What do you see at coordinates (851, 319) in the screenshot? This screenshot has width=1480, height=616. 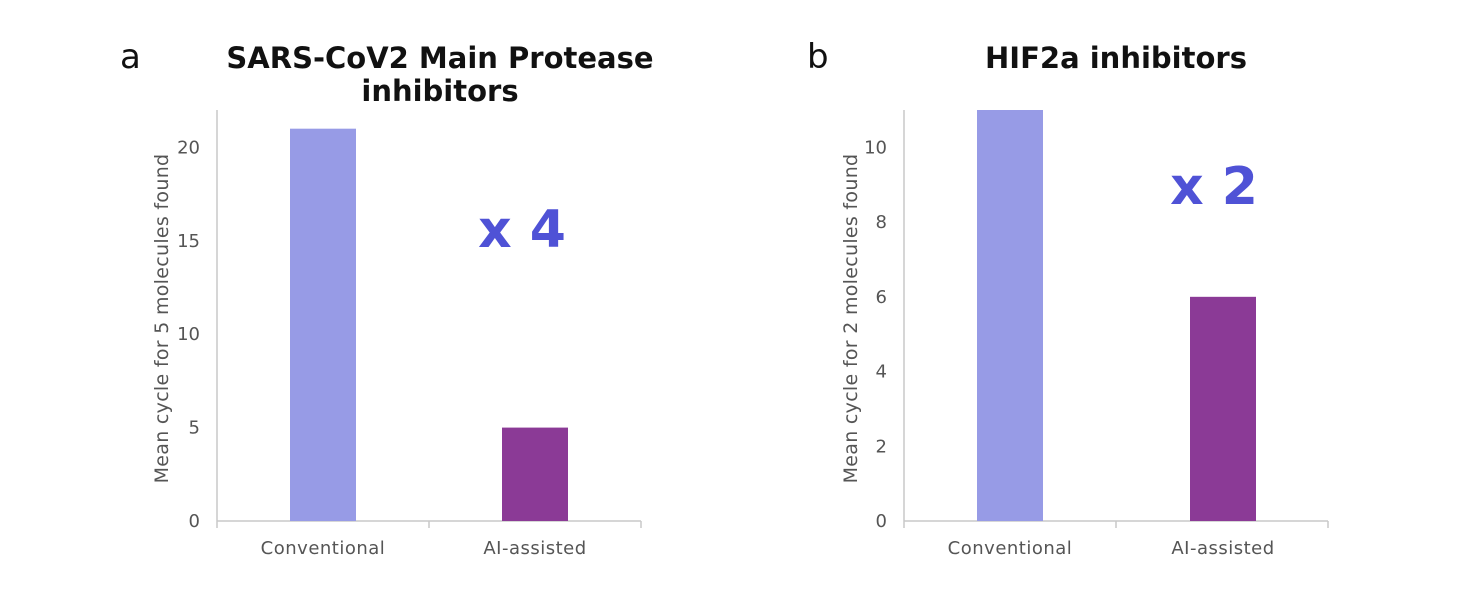 I see `y-axis-title: Mean cycle for 2 molecules found` at bounding box center [851, 319].